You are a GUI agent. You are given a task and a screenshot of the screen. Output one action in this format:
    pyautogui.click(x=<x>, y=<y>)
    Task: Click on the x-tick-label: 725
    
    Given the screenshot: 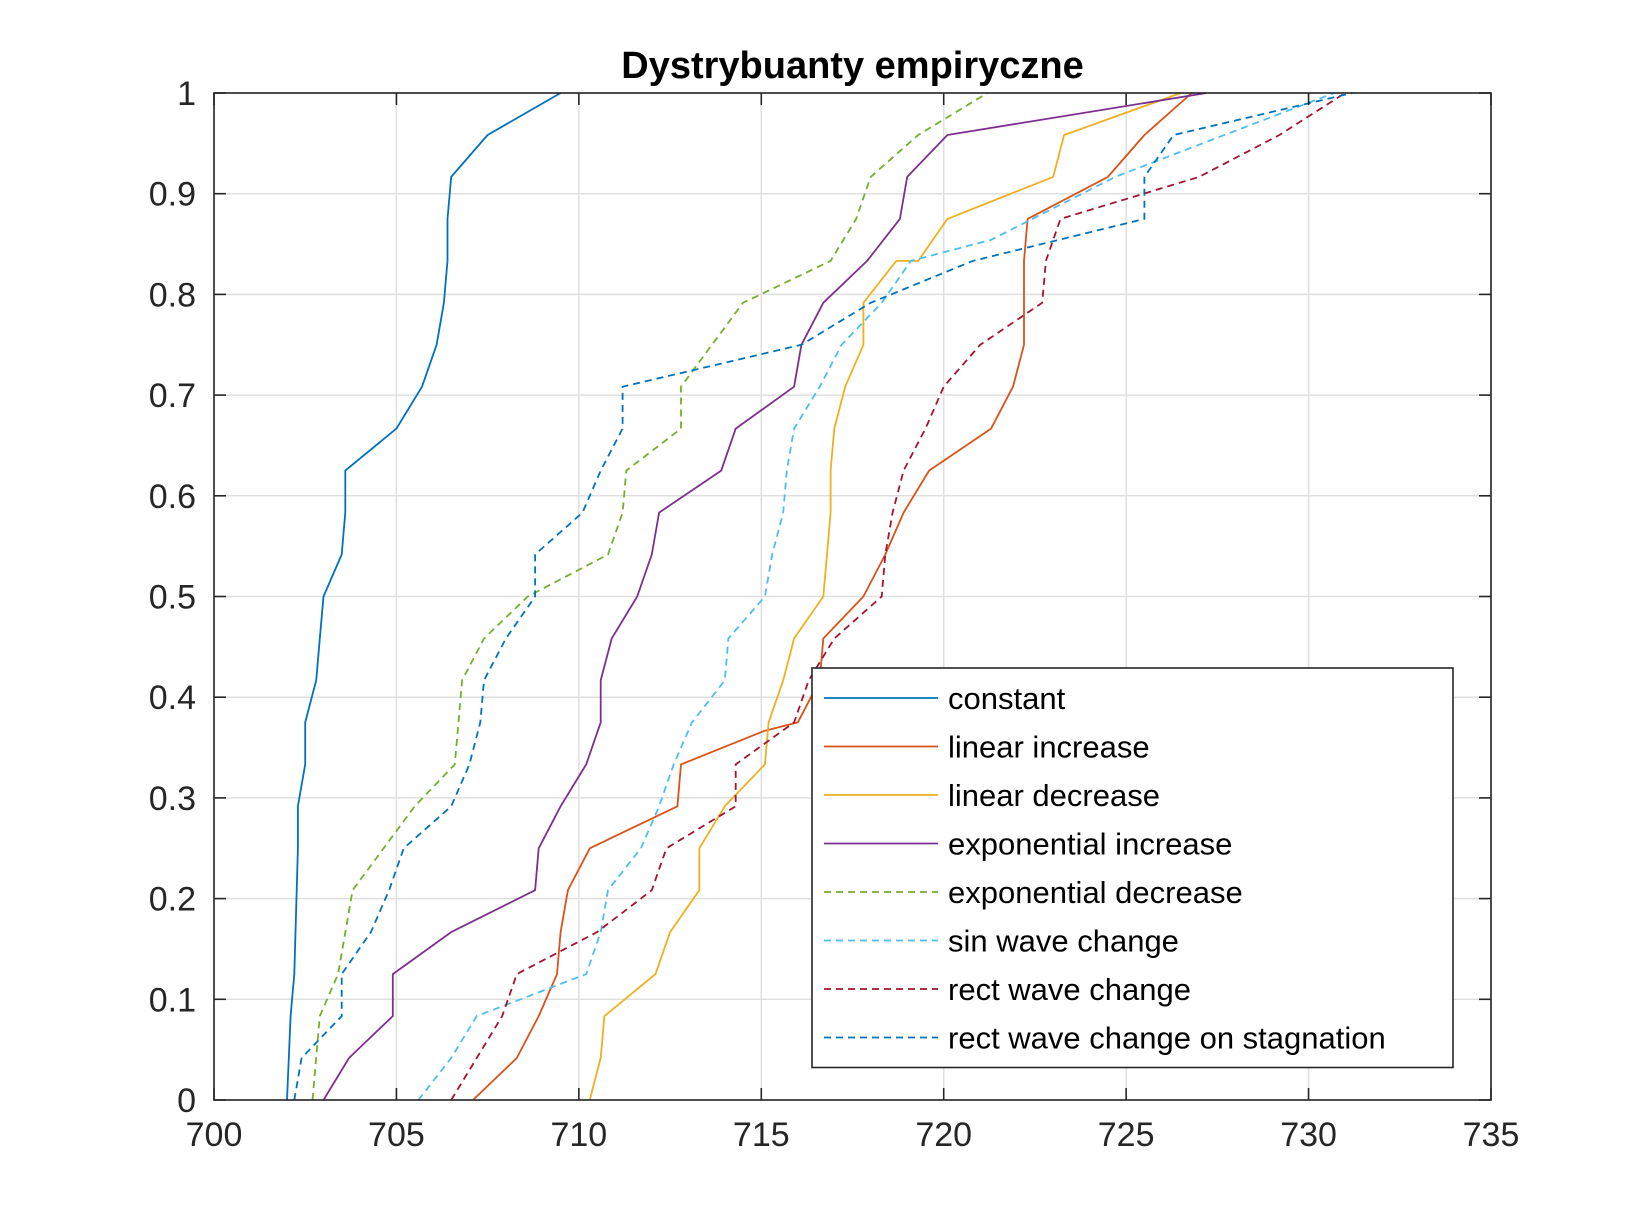 What is the action you would take?
    pyautogui.click(x=1126, y=1135)
    